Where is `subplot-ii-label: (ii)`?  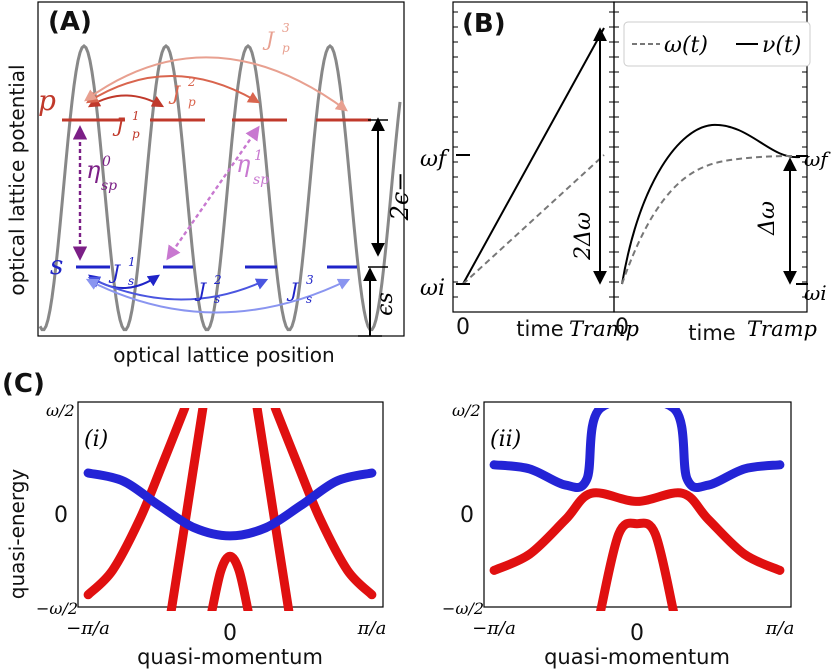 subplot-ii-label: (ii) is located at coordinates (505, 439).